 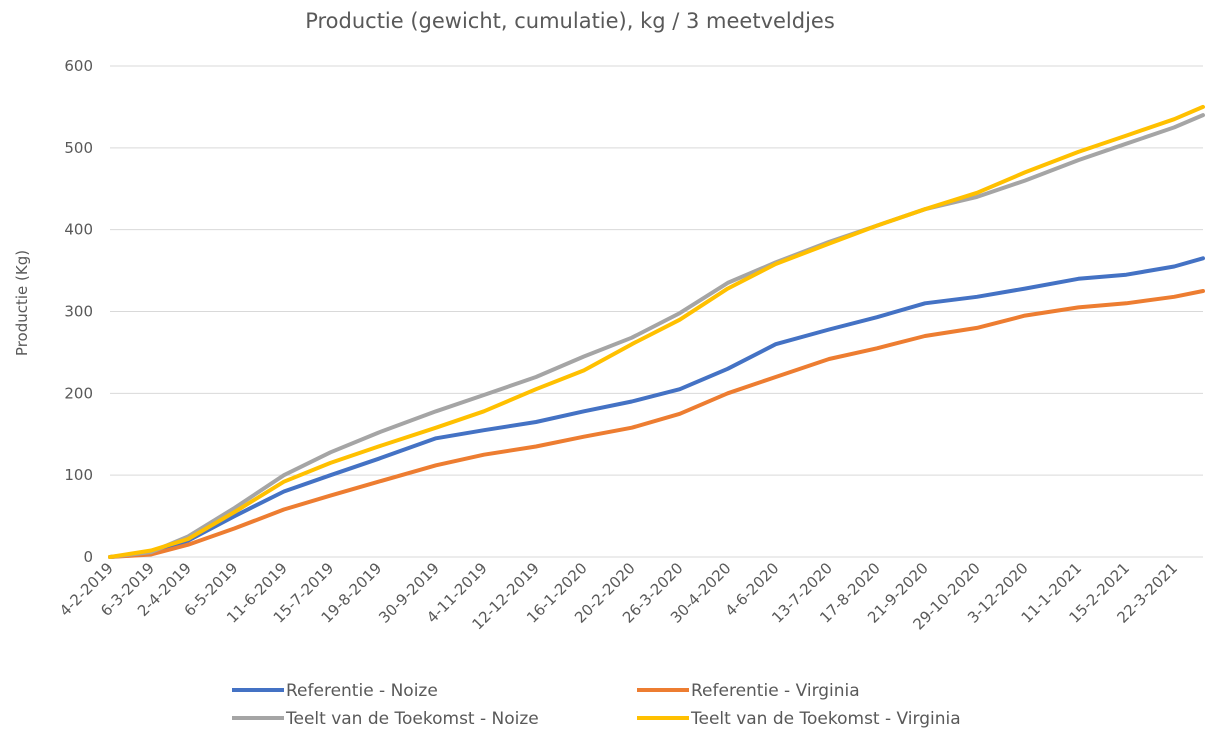 I want to click on y-axis-label: Productie (Kg), so click(x=22, y=303).